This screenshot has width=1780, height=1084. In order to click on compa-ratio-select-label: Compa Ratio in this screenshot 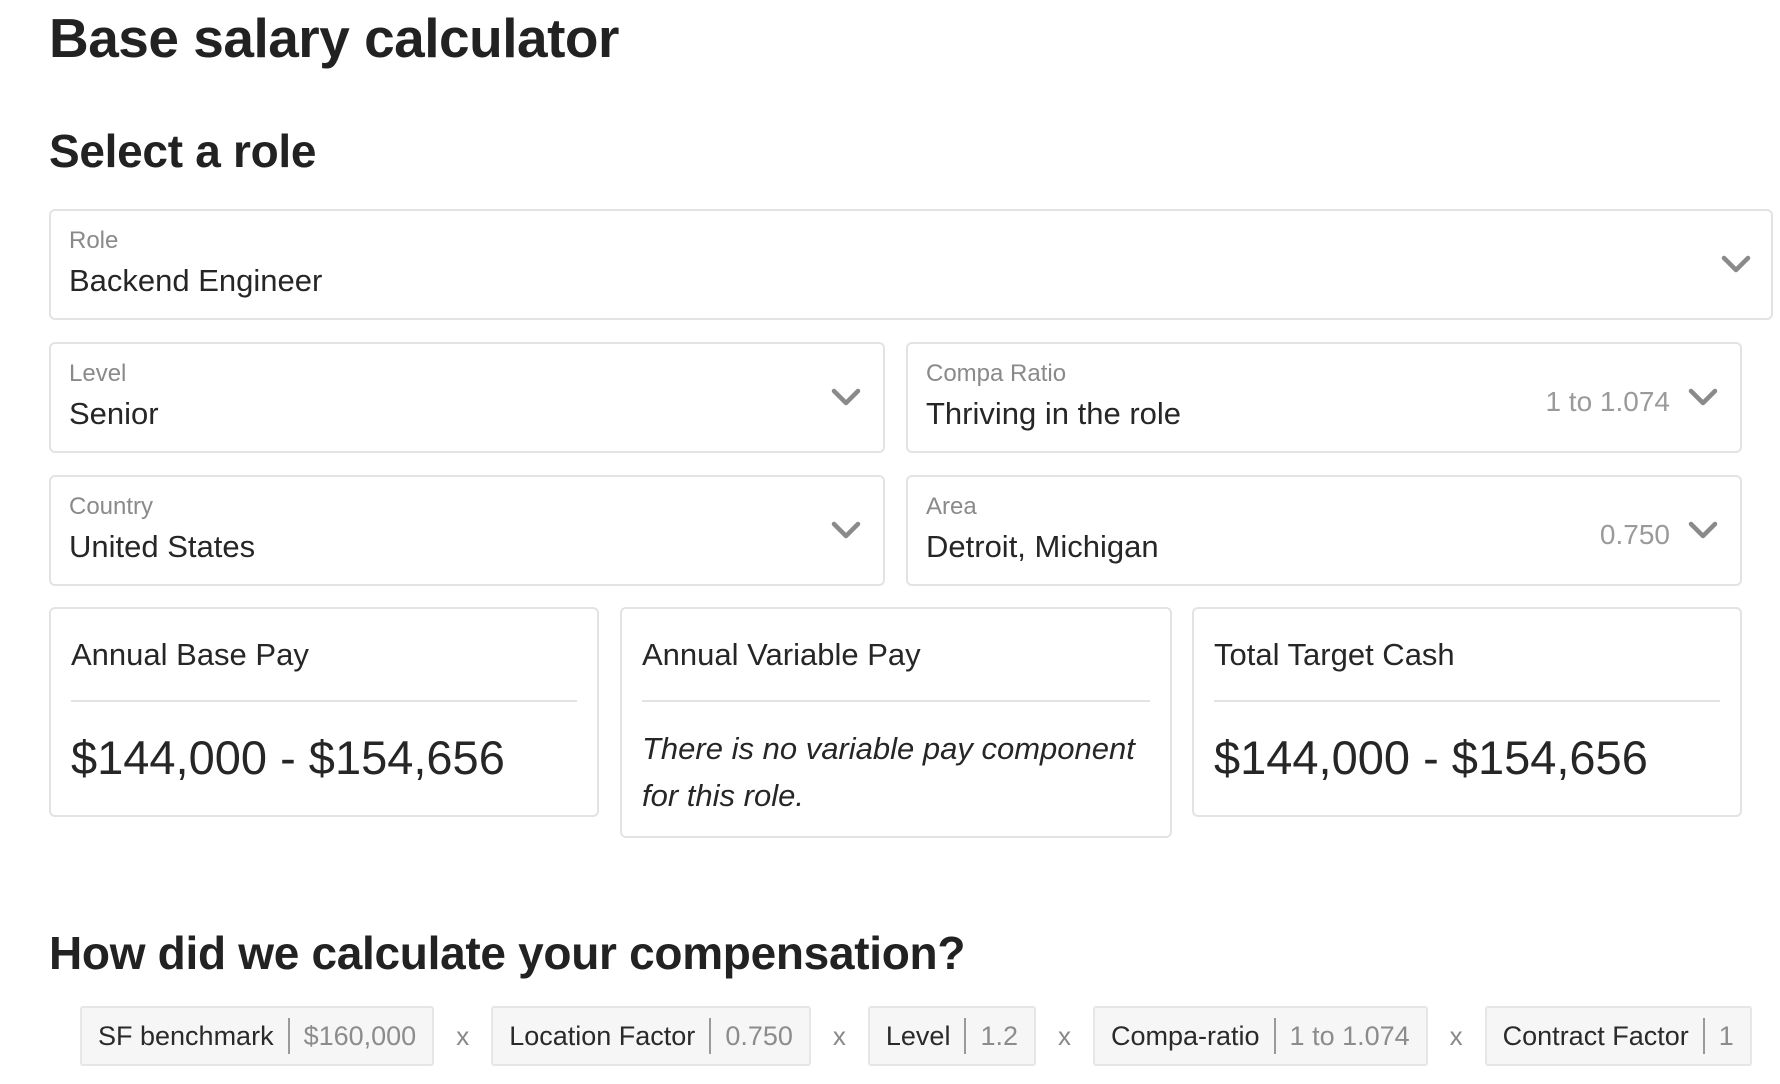, I will do `click(996, 373)`.